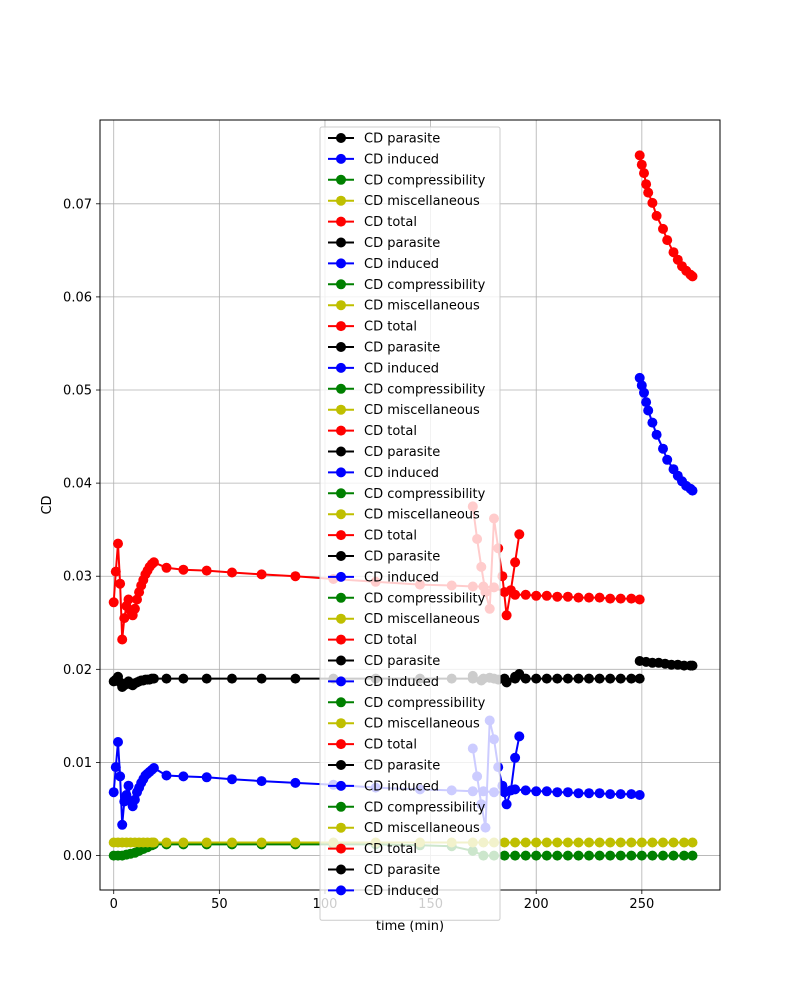 The width and height of the screenshot is (800, 1000). Describe the element at coordinates (47, 504) in the screenshot. I see `y-axis-label: CD` at that location.